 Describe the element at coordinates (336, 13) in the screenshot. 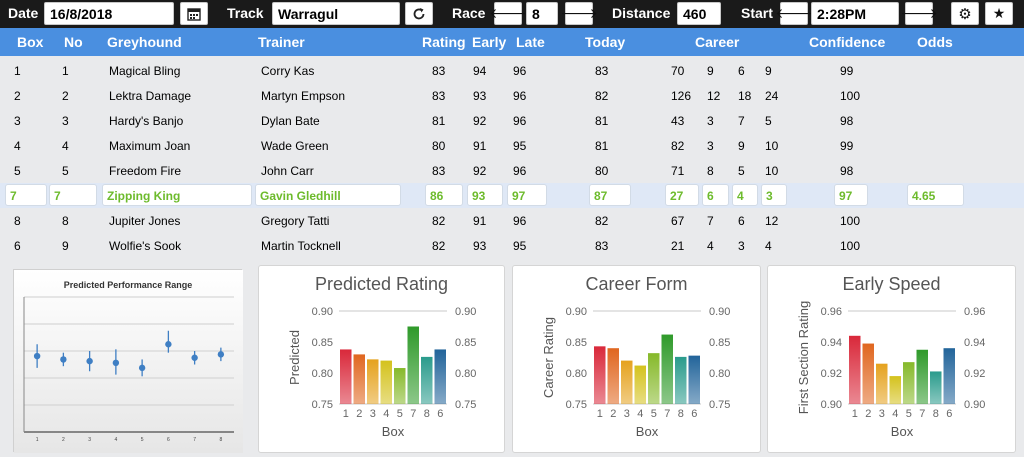

I see `track-input: Warragul` at that location.